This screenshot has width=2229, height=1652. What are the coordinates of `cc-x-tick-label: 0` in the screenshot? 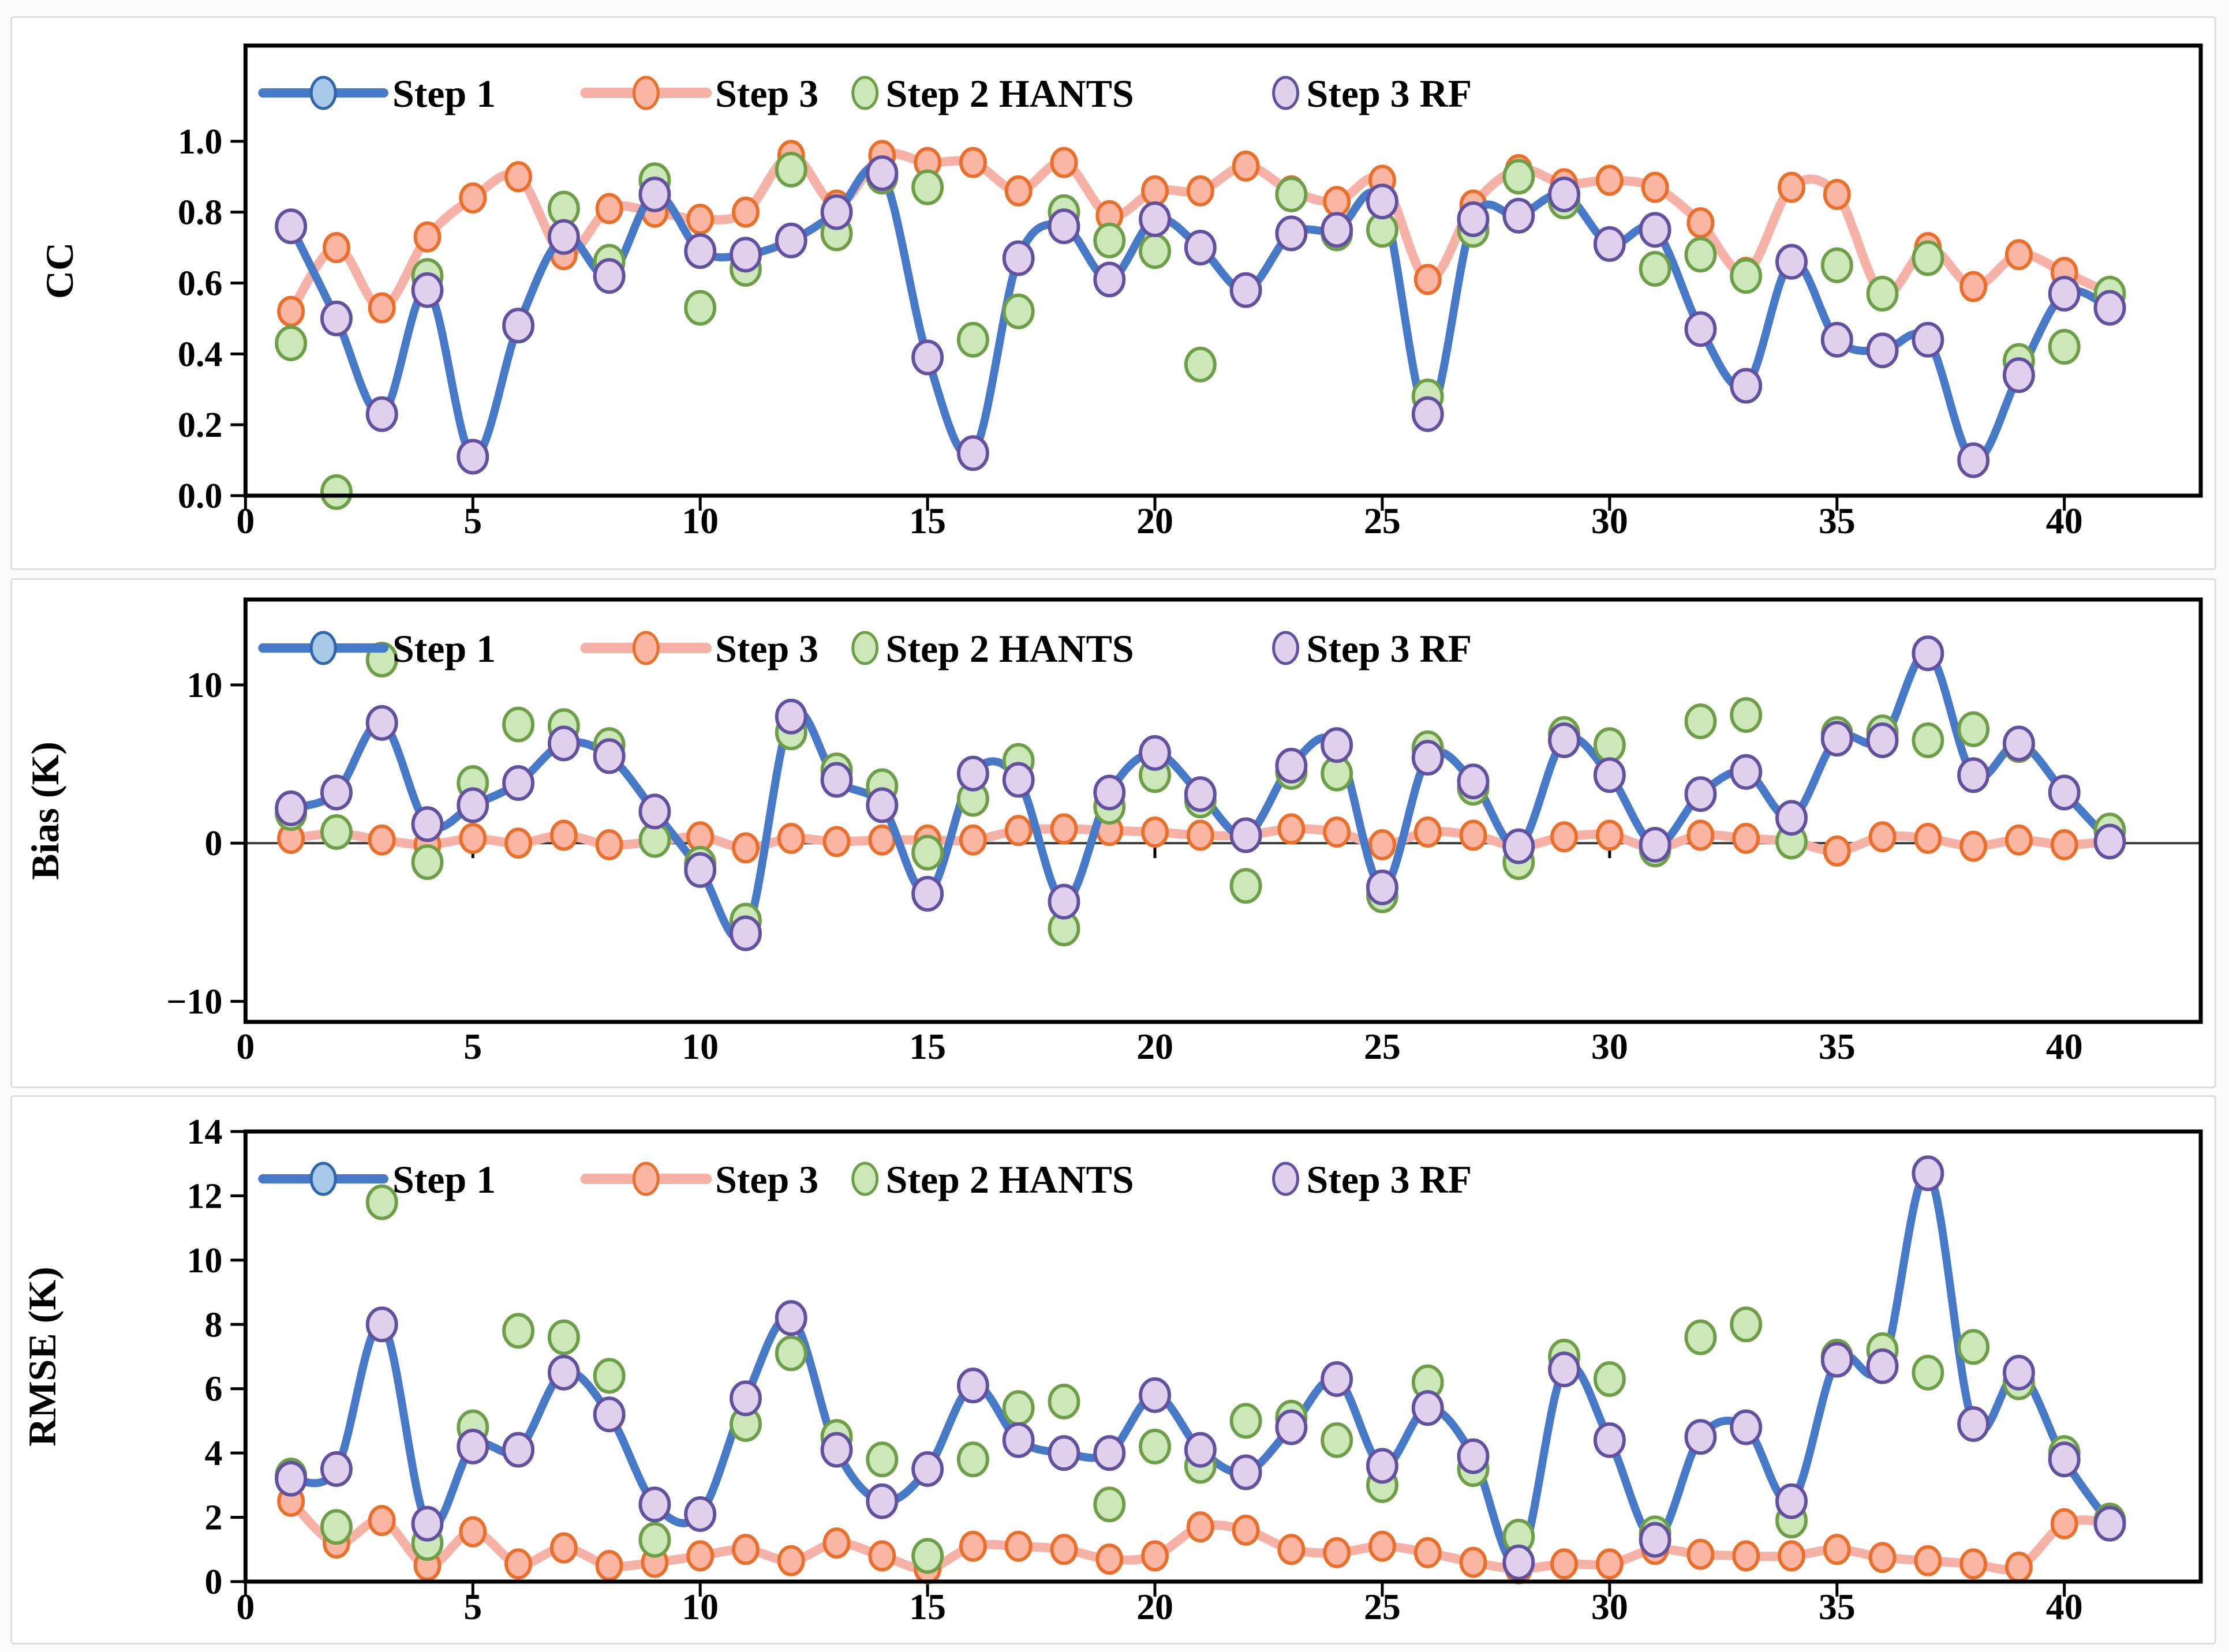 It's located at (245, 520).